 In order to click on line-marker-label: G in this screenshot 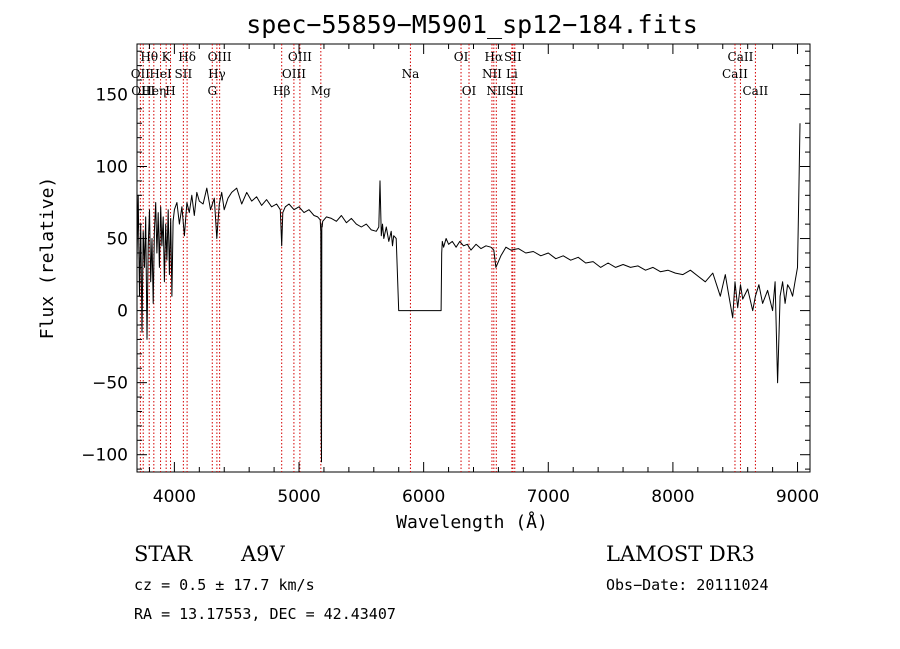, I will do `click(212, 91)`.